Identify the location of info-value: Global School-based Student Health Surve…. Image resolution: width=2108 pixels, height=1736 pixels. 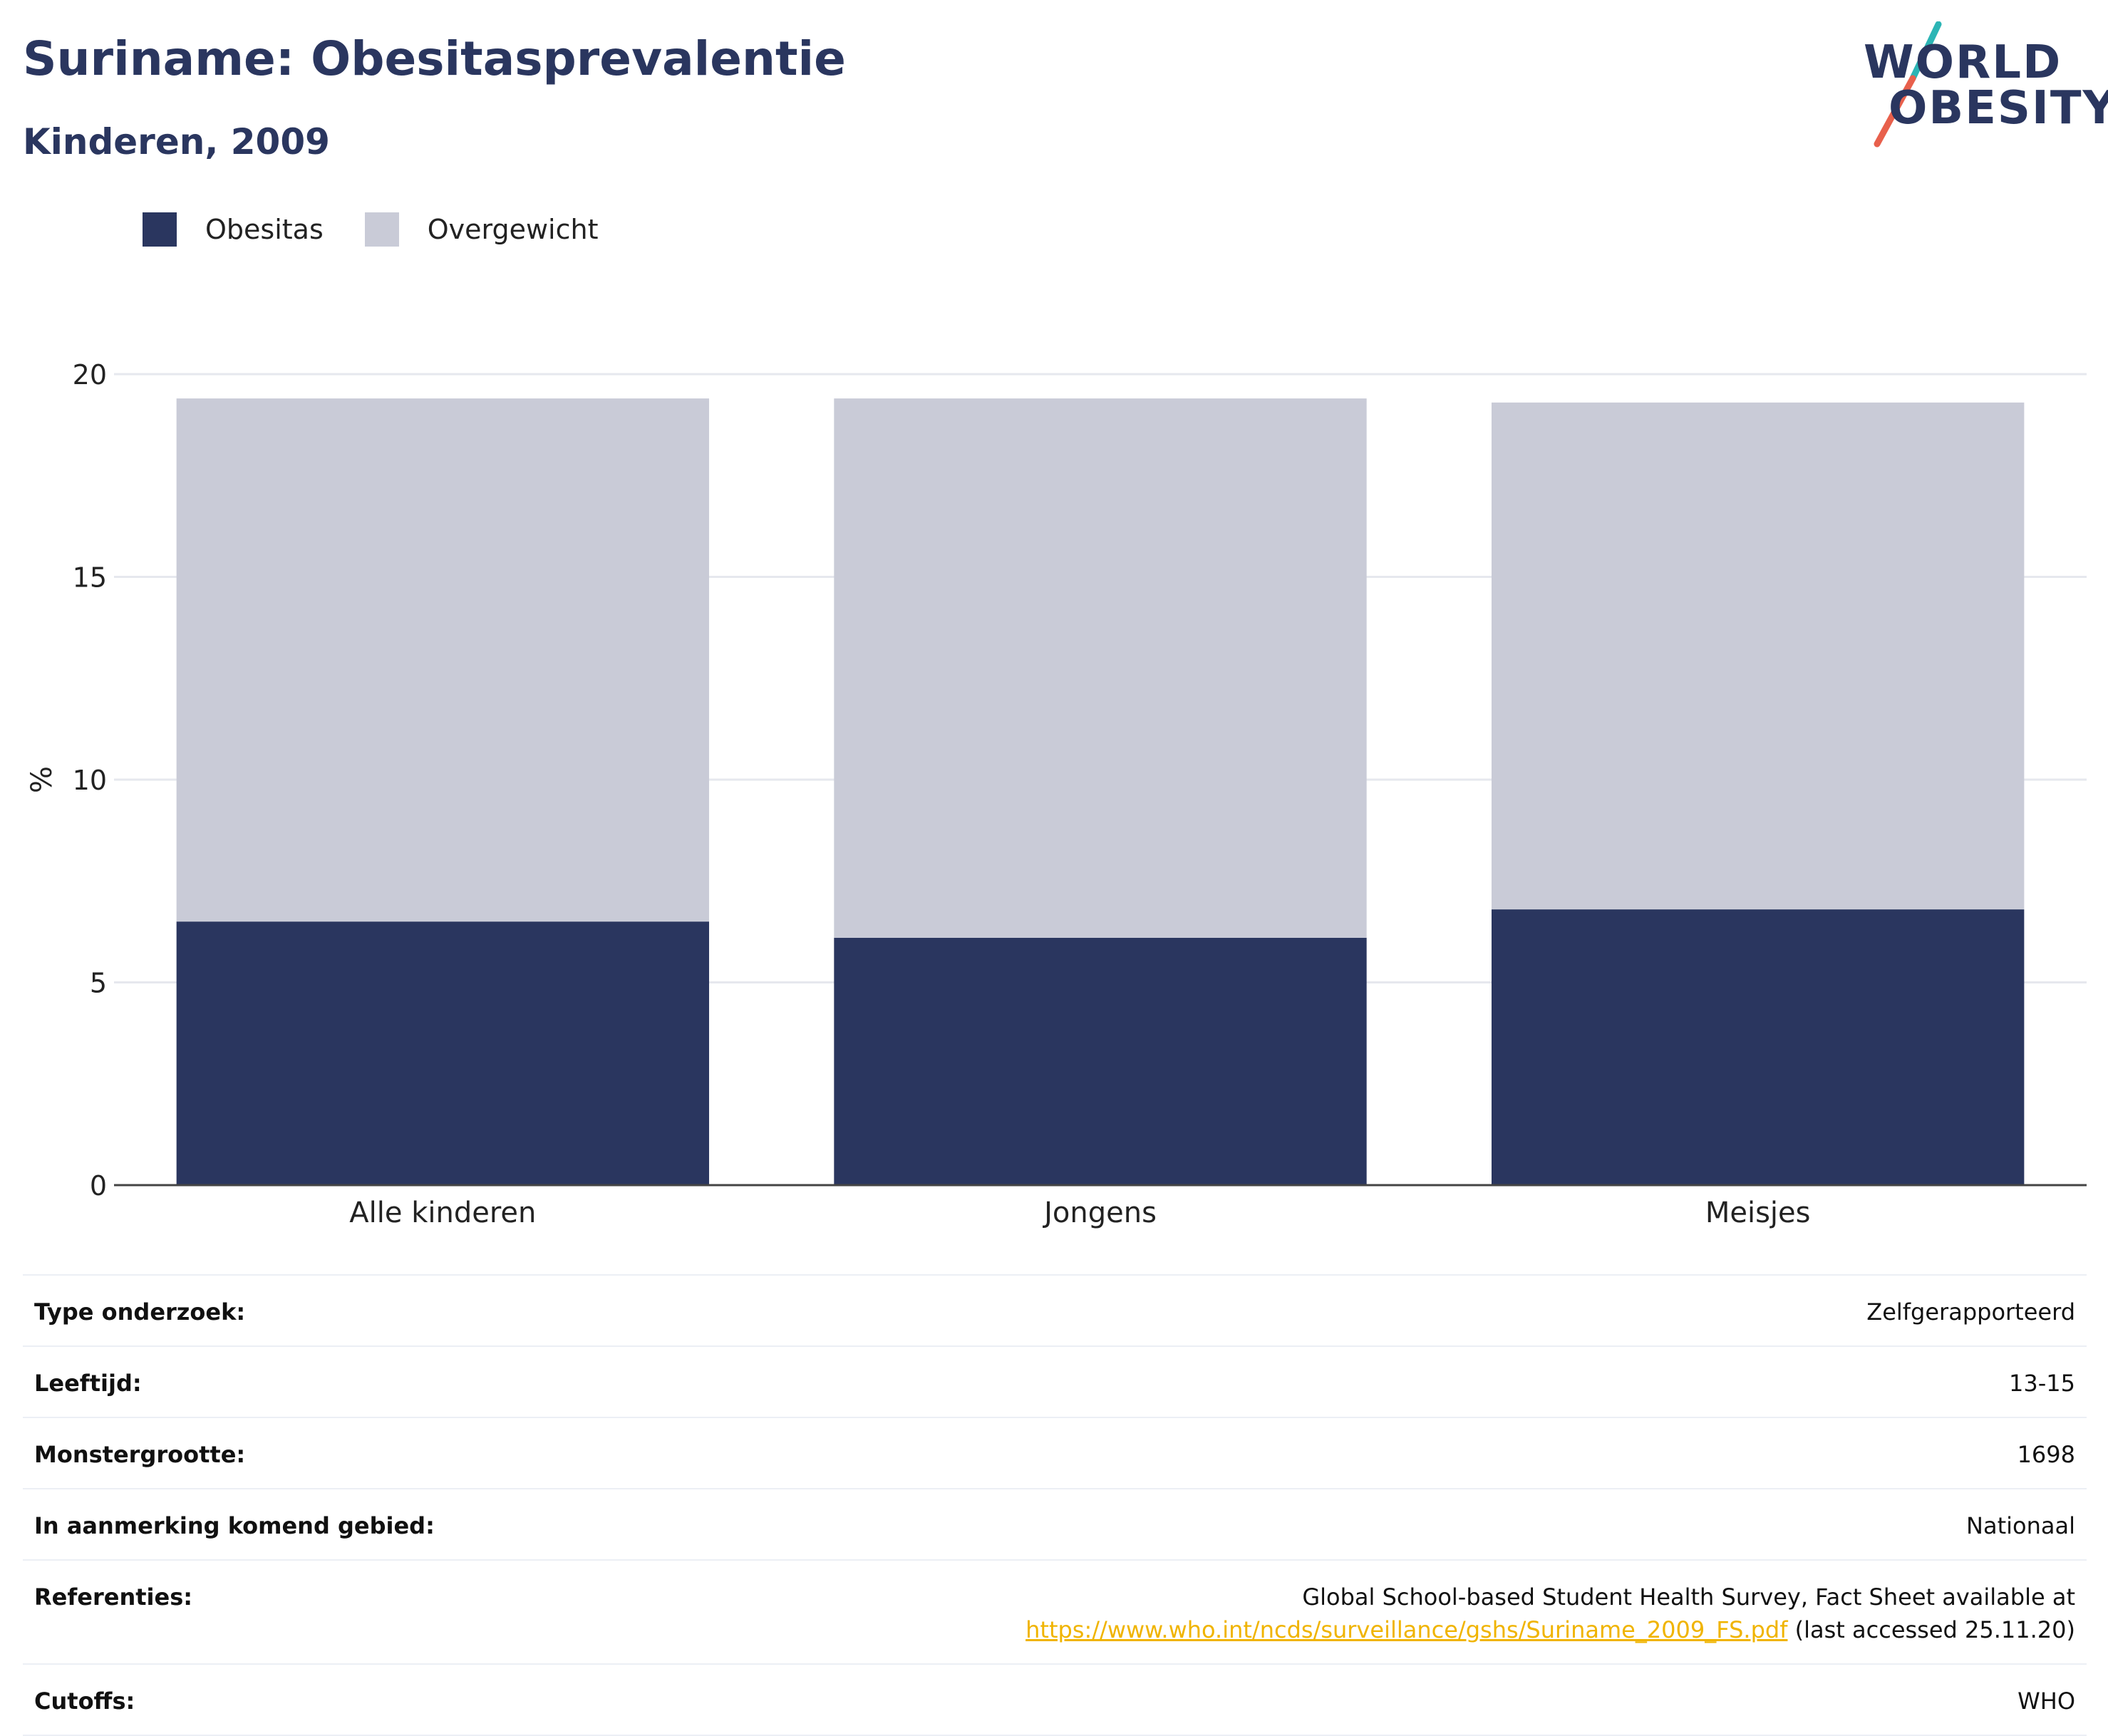
(1550, 1614).